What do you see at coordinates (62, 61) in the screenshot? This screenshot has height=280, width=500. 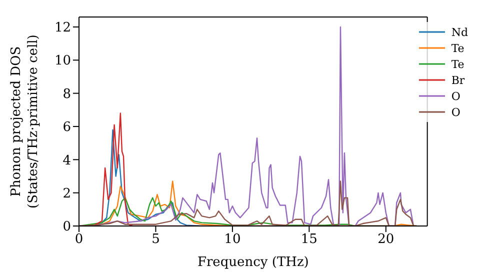 I see `y-tick-label: 10` at bounding box center [62, 61].